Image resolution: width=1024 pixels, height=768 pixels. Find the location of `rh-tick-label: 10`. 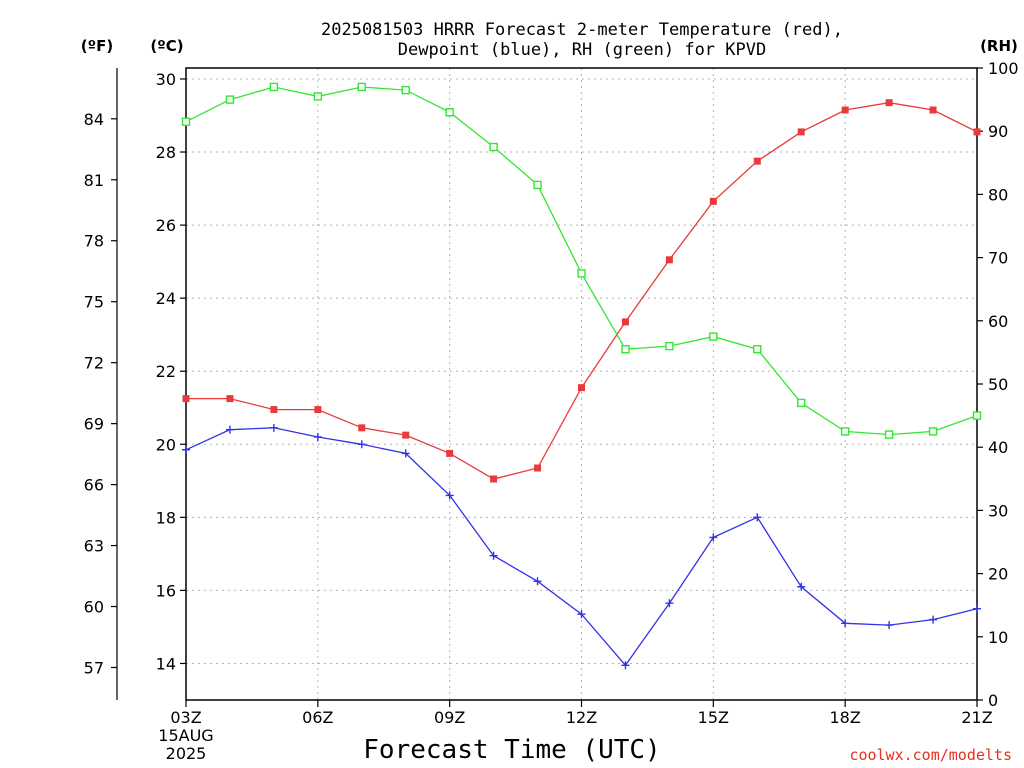

rh-tick-label: 10 is located at coordinates (998, 637).